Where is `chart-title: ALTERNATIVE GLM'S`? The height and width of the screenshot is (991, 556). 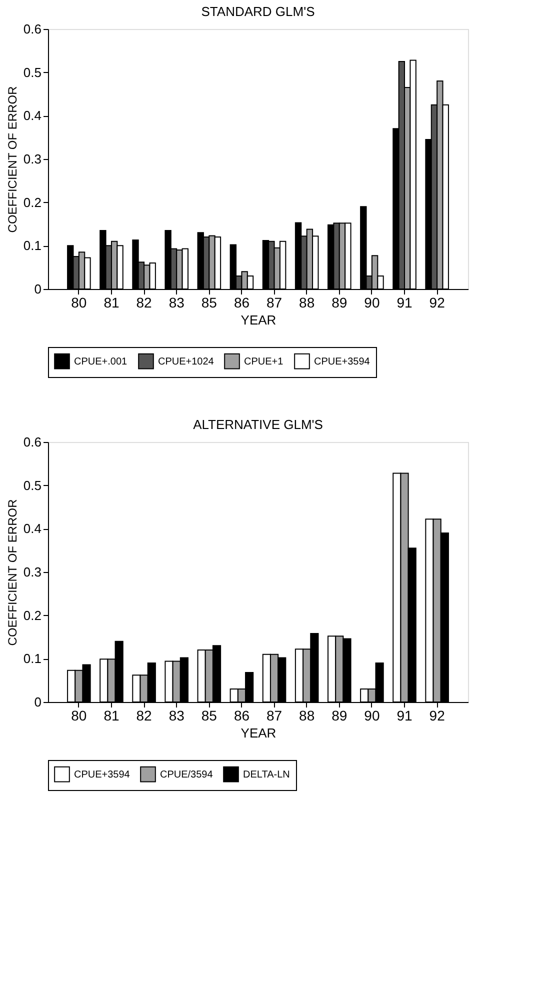
chart-title: ALTERNATIVE GLM'S is located at coordinates (258, 424).